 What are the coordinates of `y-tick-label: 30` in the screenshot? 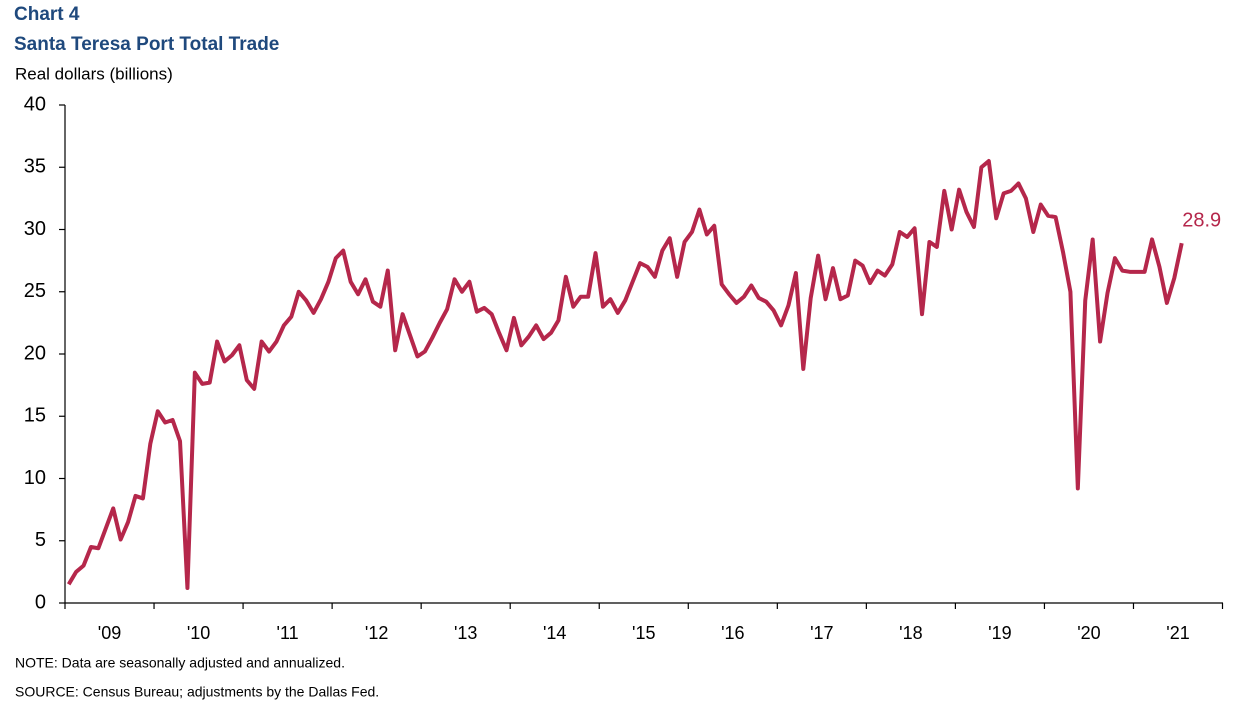 It's located at (35, 229).